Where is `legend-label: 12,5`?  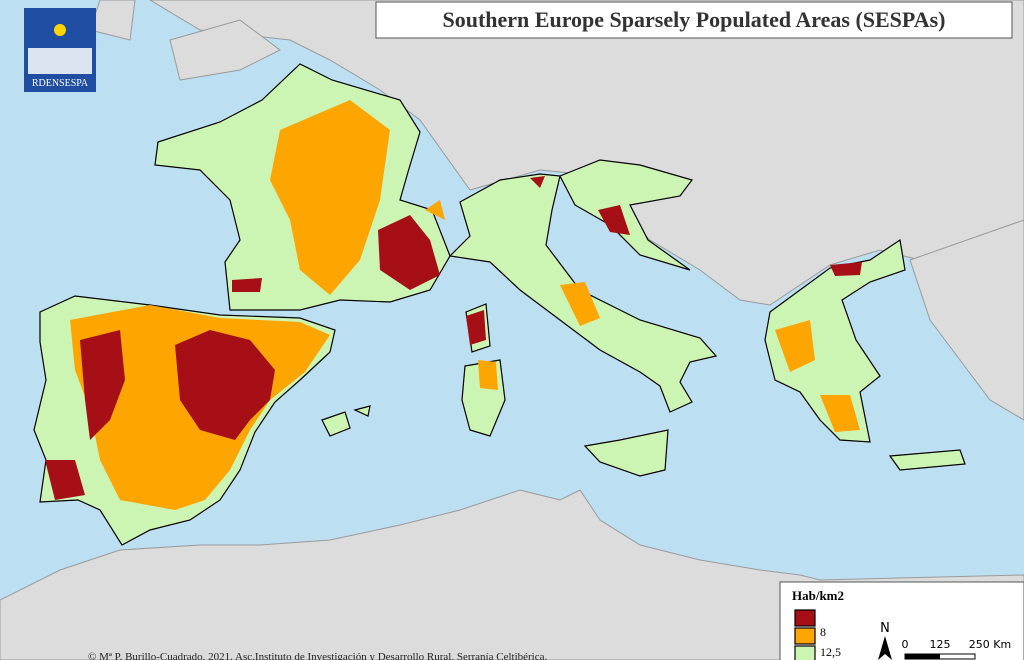
legend-label: 12,5 is located at coordinates (830, 652).